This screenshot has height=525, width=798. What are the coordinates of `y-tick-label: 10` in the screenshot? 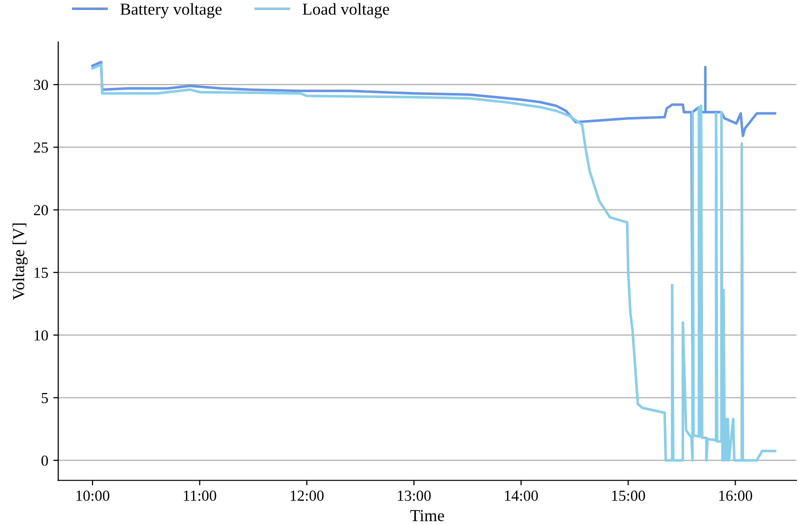 It's located at (41, 335).